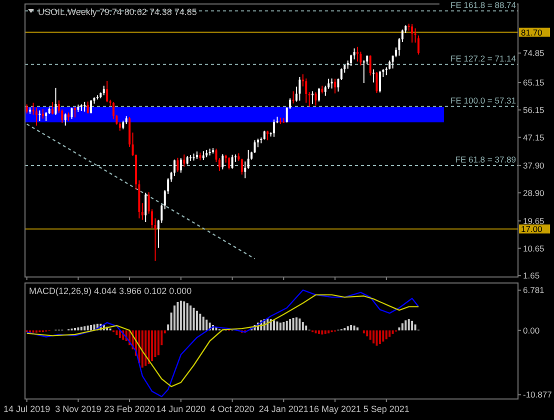 The height and width of the screenshot is (420, 554). Describe the element at coordinates (483, 100) in the screenshot. I see `ref-line-label: FE 100.0 = 57.31` at that location.